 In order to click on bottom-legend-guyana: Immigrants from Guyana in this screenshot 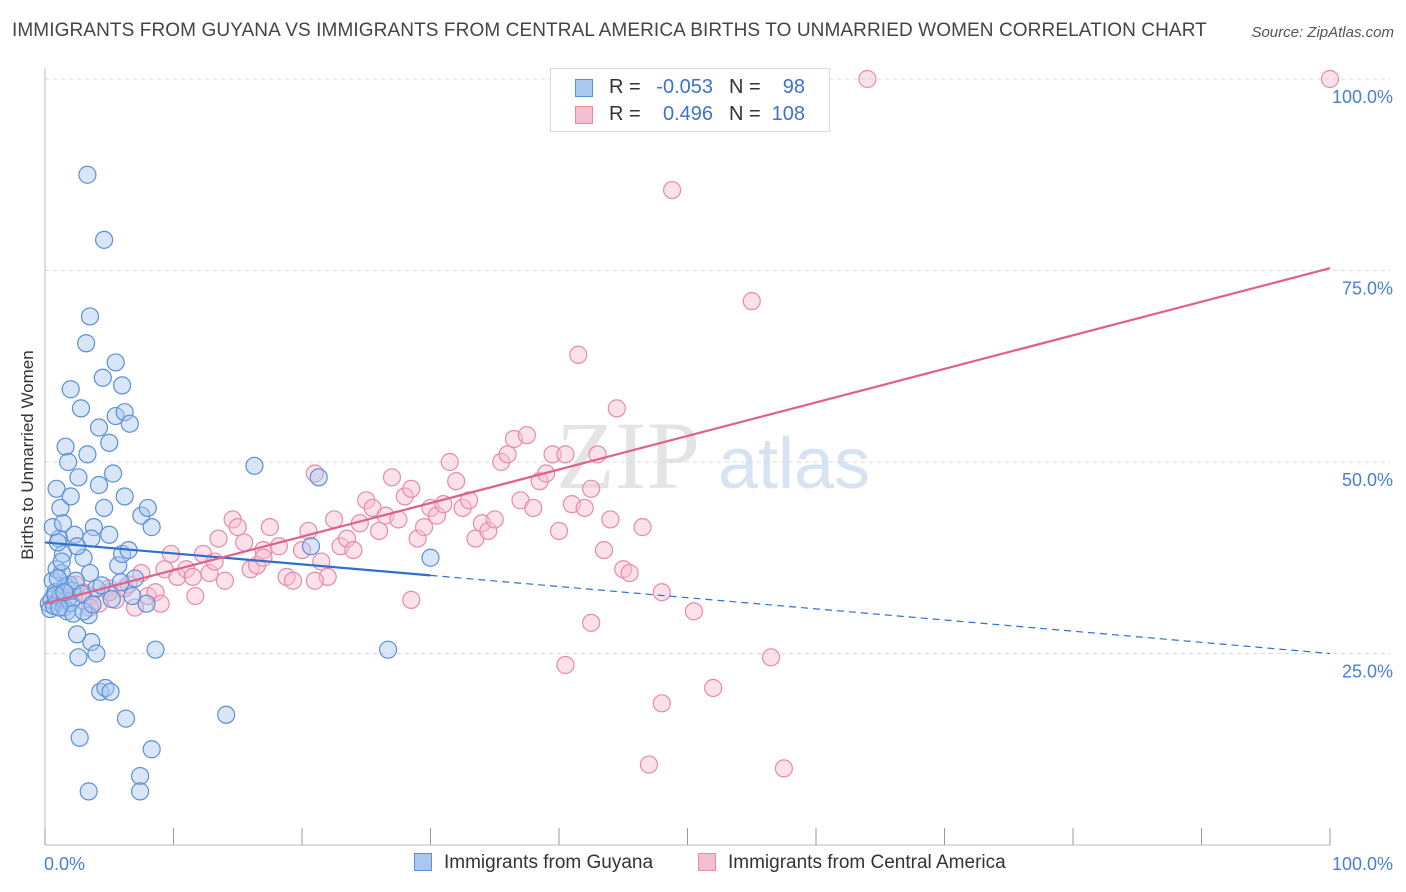, I will do `click(533, 864)`.